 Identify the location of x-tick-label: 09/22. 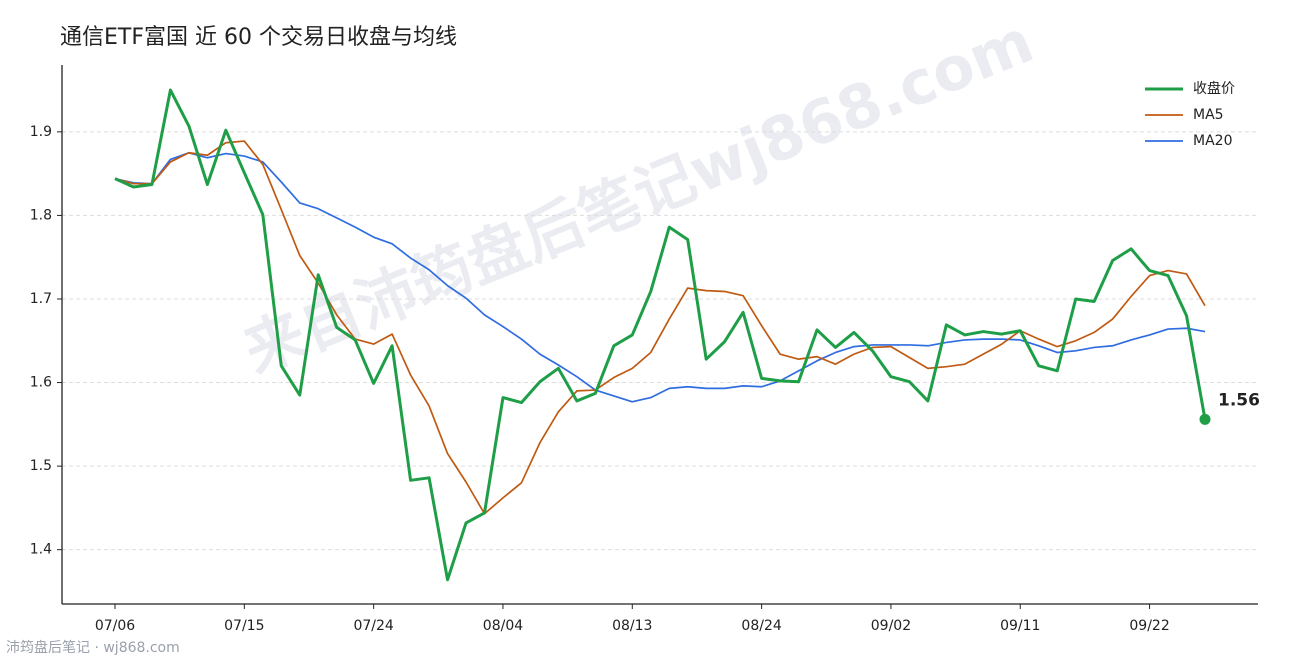
(1149, 626).